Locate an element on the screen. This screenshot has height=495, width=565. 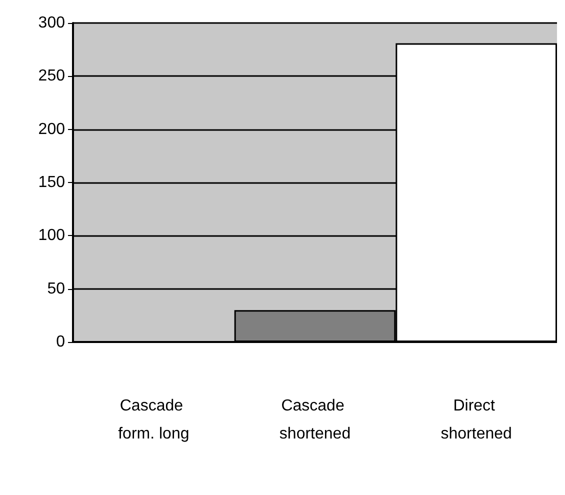
y-tick-label: 50 is located at coordinates (56, 289).